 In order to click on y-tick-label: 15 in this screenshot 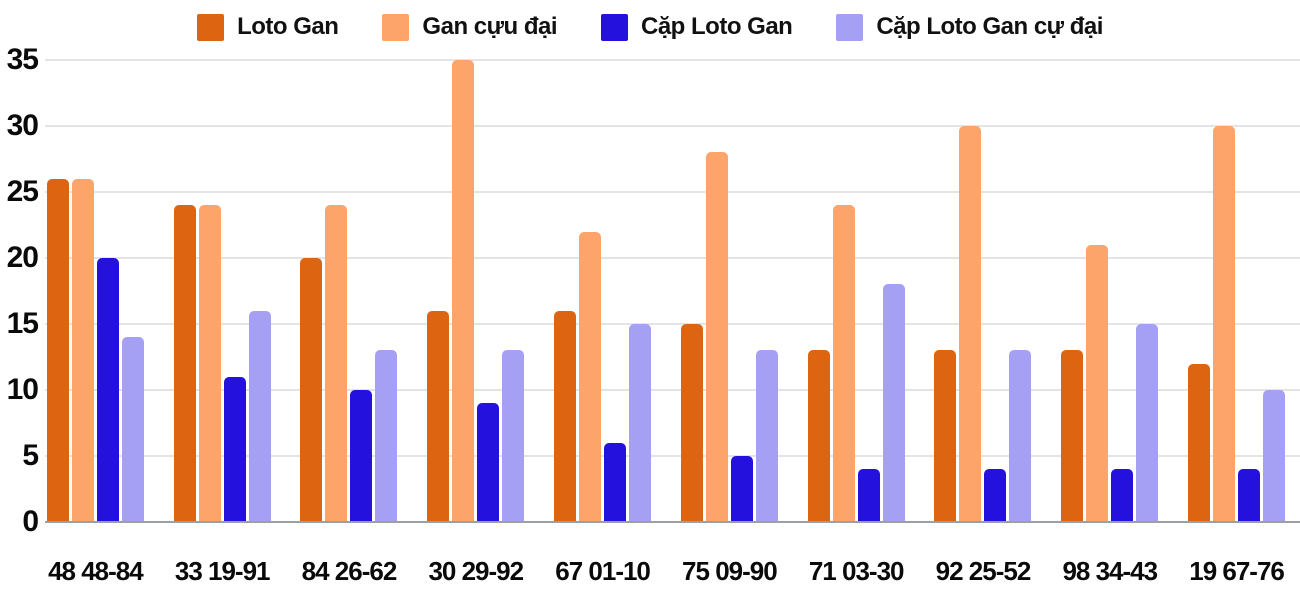, I will do `click(22, 323)`.